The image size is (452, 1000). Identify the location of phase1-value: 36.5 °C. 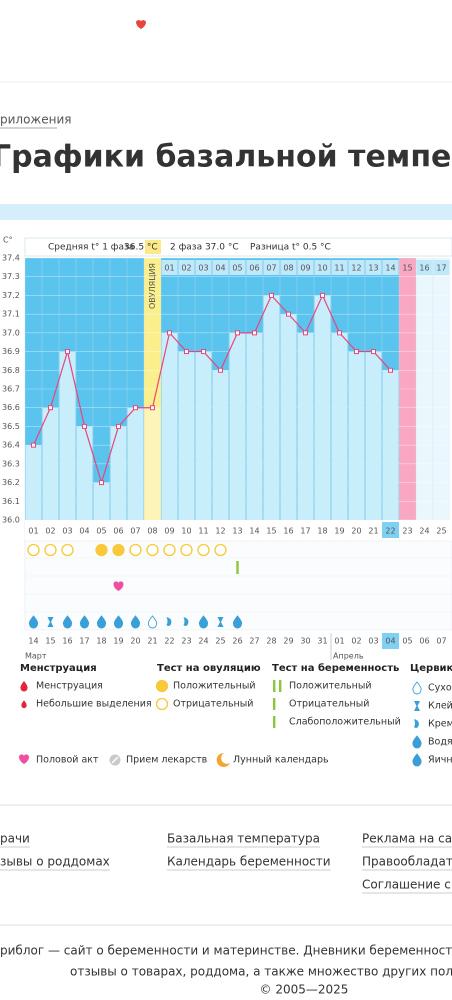
(141, 248).